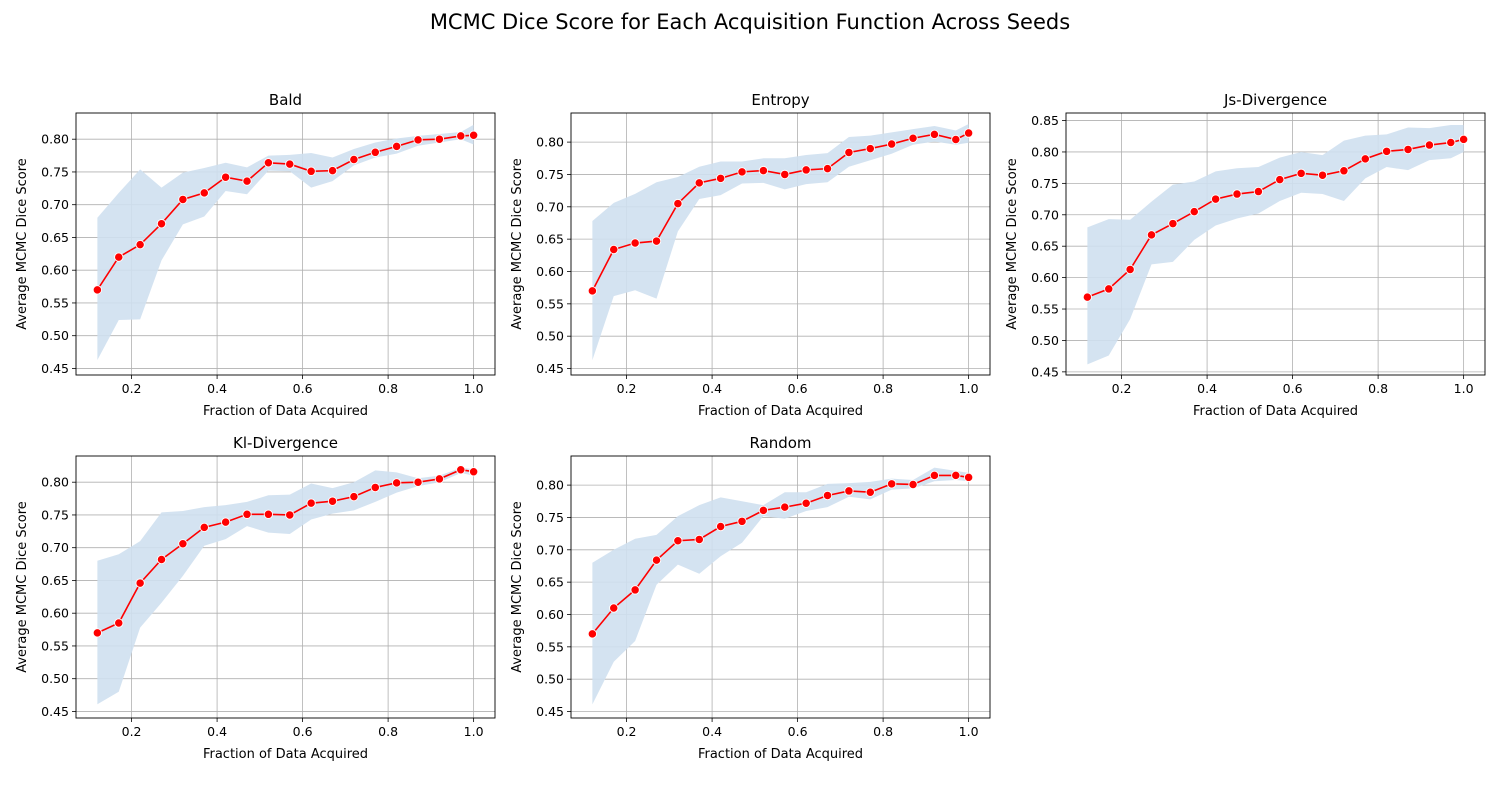 This screenshot has width=1500, height=800. What do you see at coordinates (55, 335) in the screenshot?
I see `y-tick-label: 0.50` at bounding box center [55, 335].